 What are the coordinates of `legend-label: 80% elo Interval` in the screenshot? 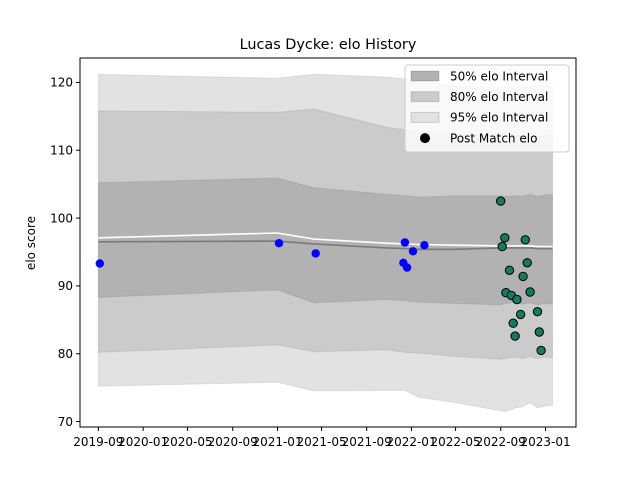 It's located at (499, 97).